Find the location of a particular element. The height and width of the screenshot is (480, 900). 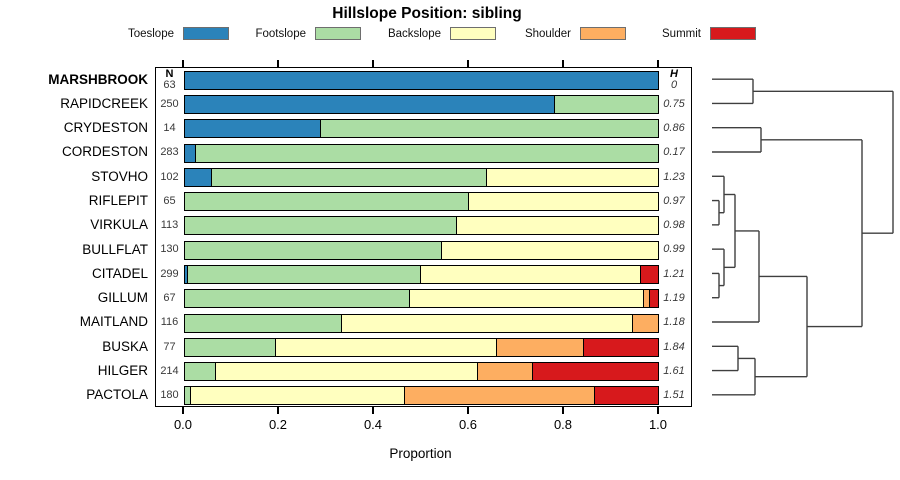

stacked-bar-hilger is located at coordinates (421, 372).